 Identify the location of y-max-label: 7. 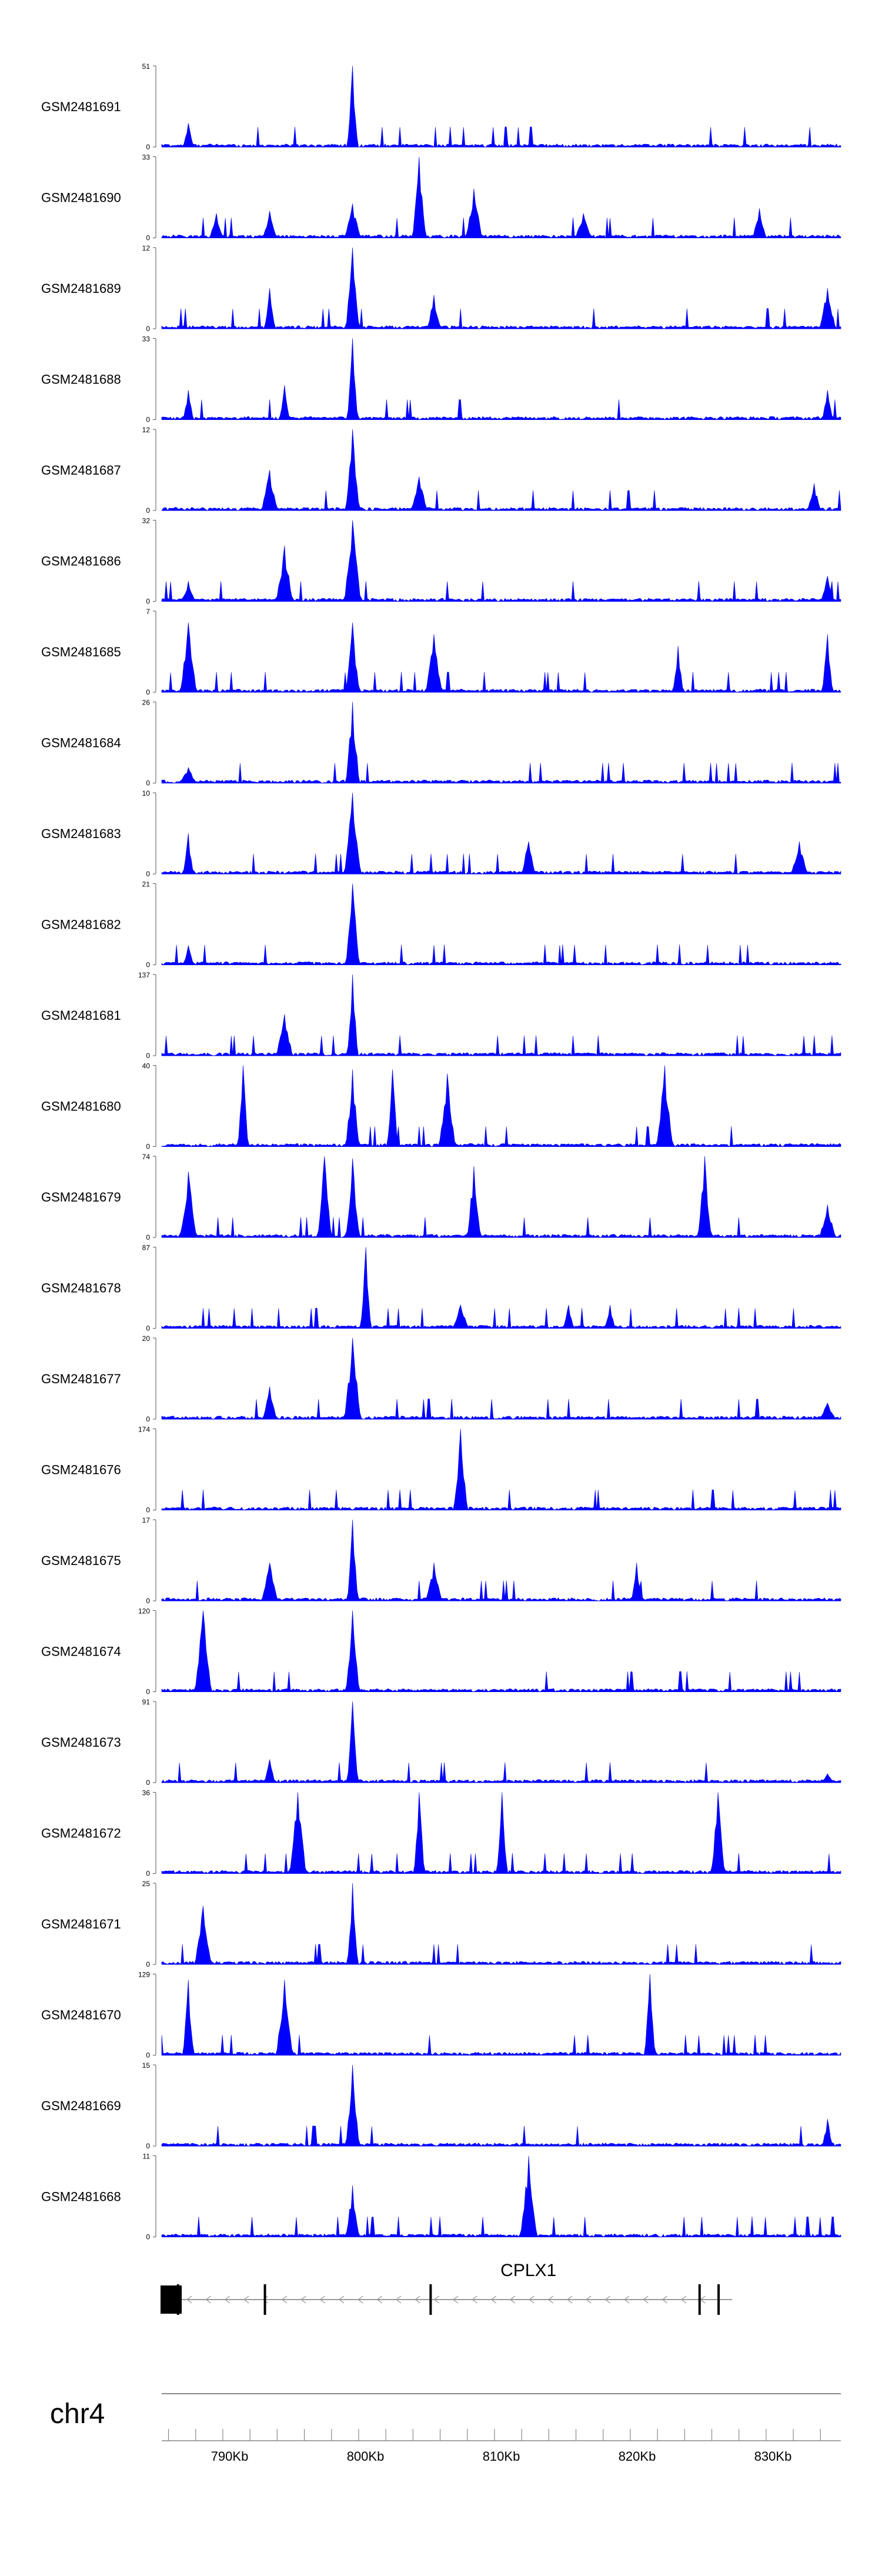
(148, 612).